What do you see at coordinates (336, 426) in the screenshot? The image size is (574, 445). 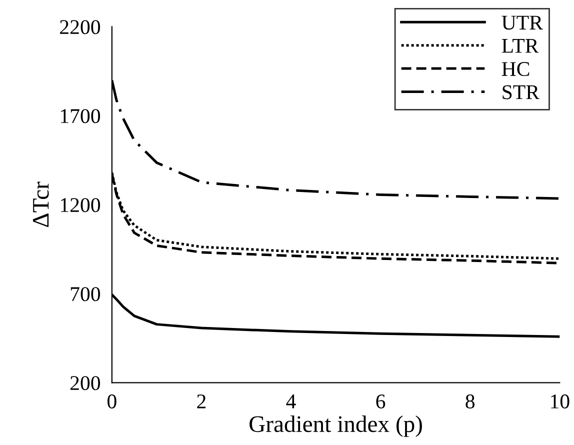 I see `x-axis-title: Gradient index (p)` at bounding box center [336, 426].